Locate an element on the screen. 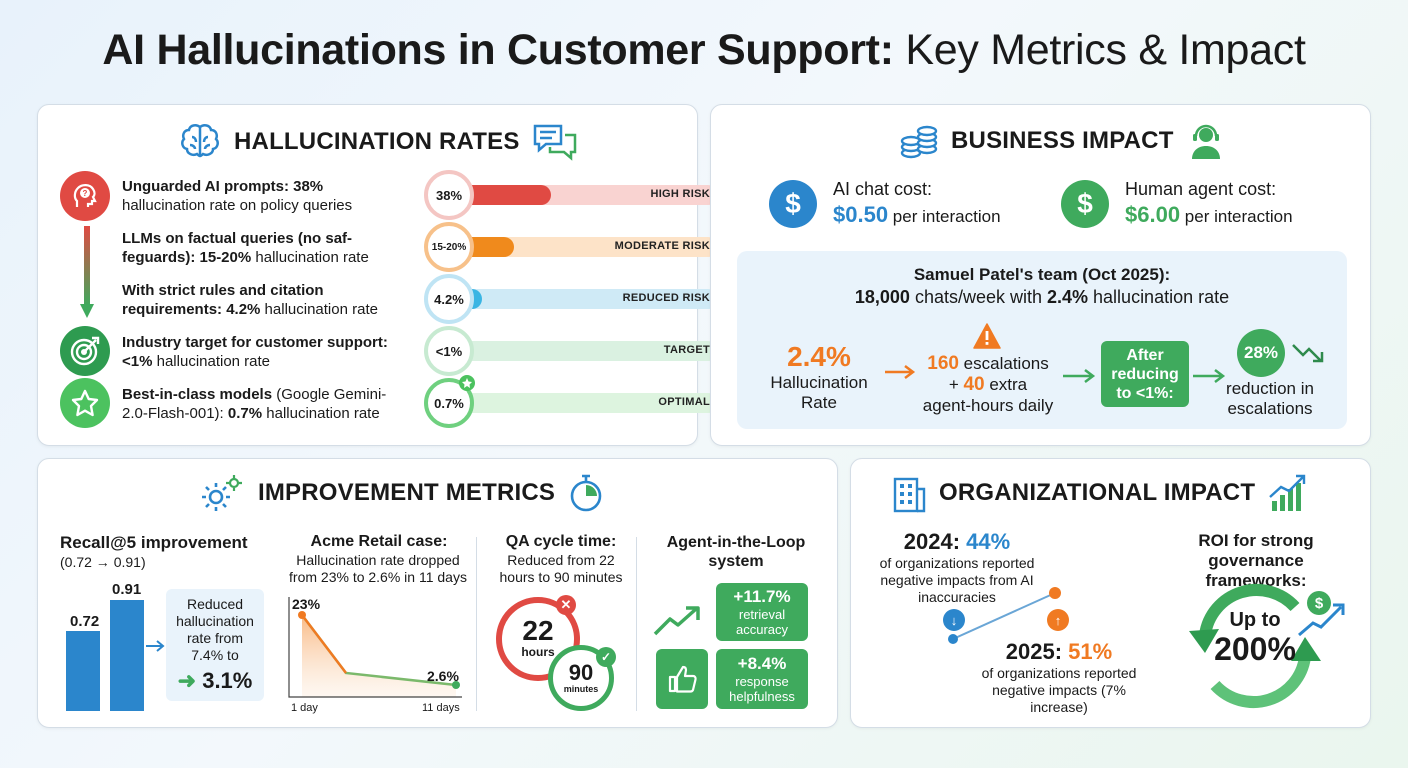 The width and height of the screenshot is (1408, 768). recall-subtitle: (0.72 → 0.91) is located at coordinates (103, 562).